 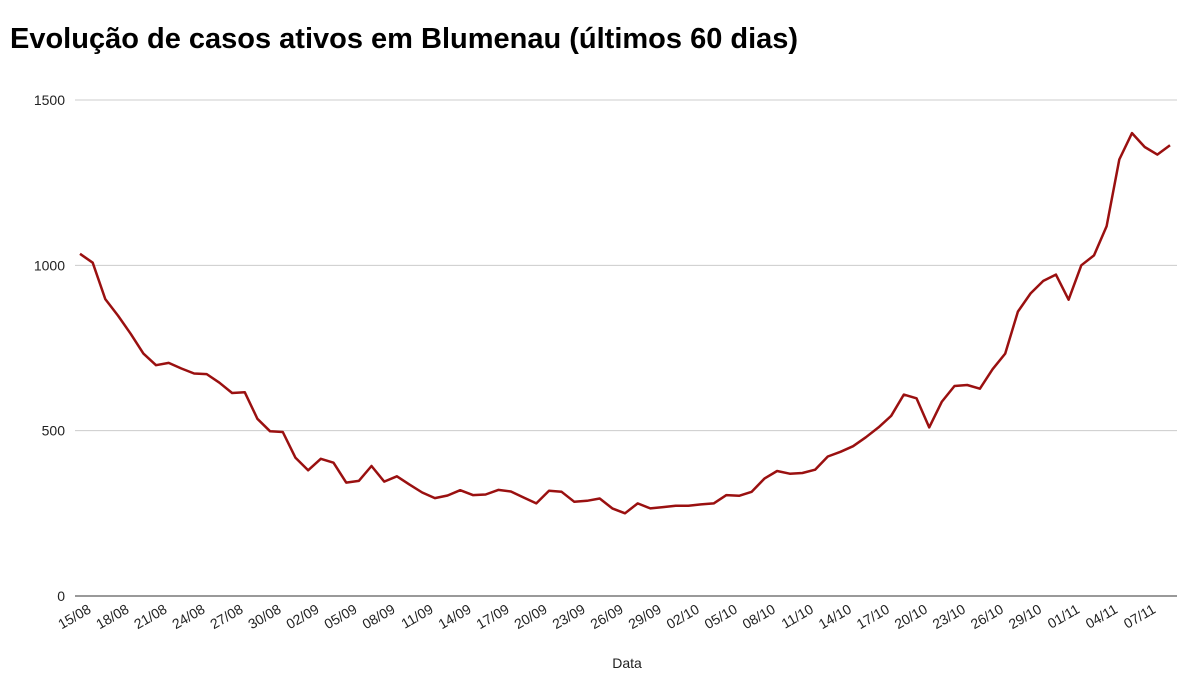 I want to click on x-tick-label: 26/10, so click(x=987, y=616).